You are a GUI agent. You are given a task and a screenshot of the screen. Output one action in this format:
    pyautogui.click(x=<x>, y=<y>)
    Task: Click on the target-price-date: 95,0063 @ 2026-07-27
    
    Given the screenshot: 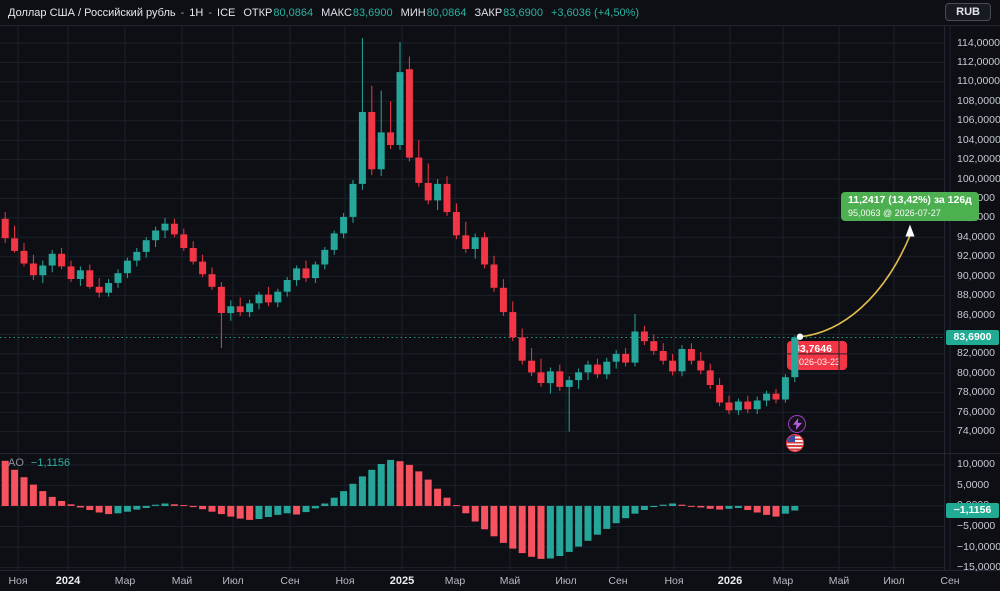 What is the action you would take?
    pyautogui.click(x=894, y=212)
    